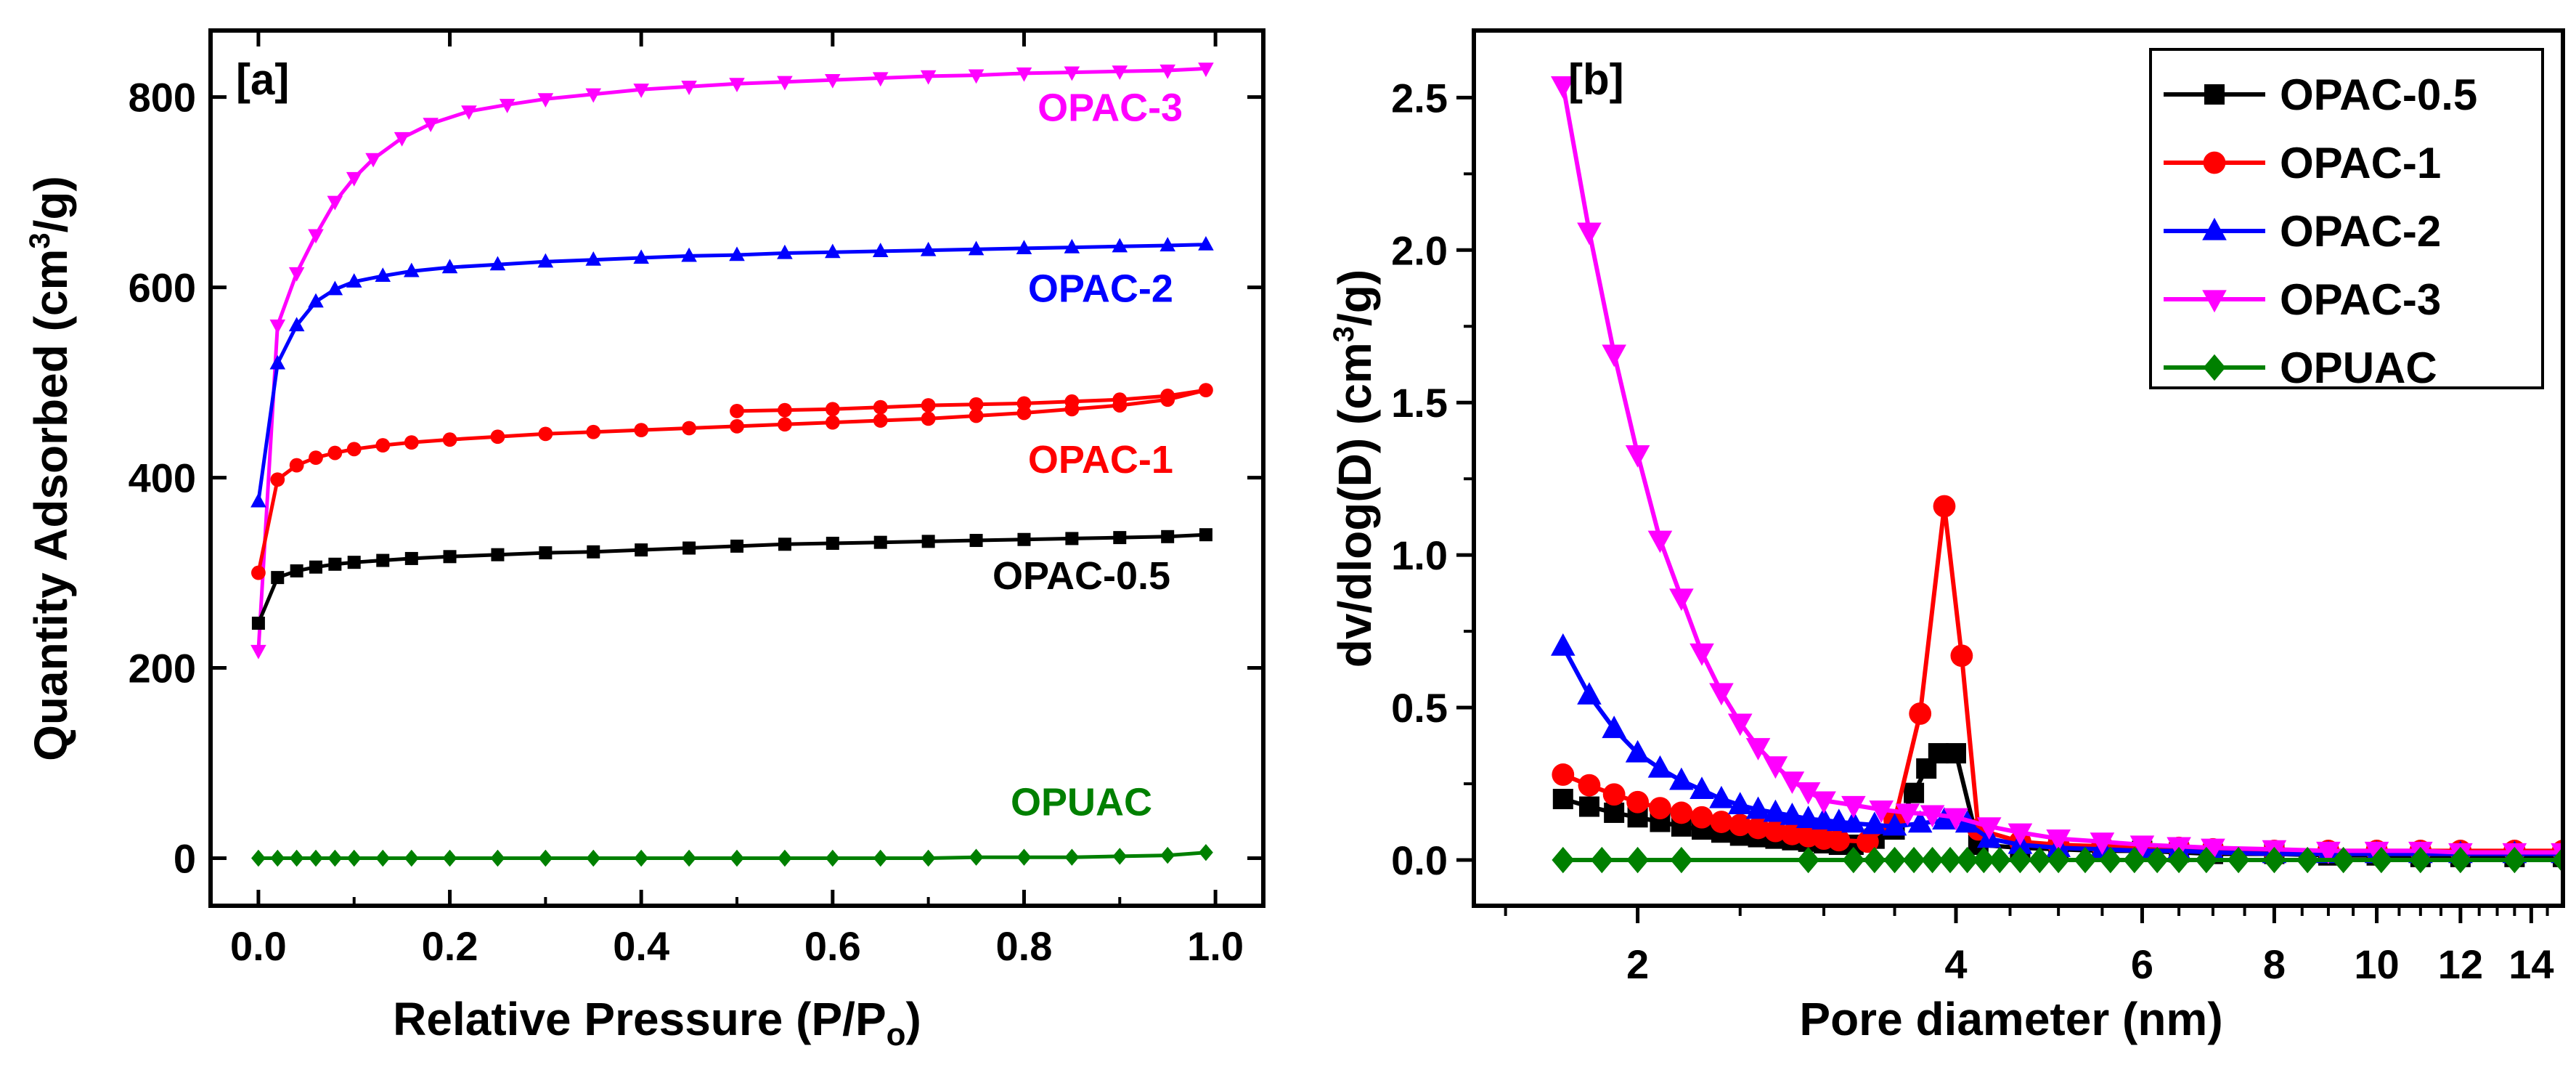 The height and width of the screenshot is (1075, 2576). Describe the element at coordinates (1100, 460) in the screenshot. I see `series-annotation-opac-1: OPAC-1` at that location.